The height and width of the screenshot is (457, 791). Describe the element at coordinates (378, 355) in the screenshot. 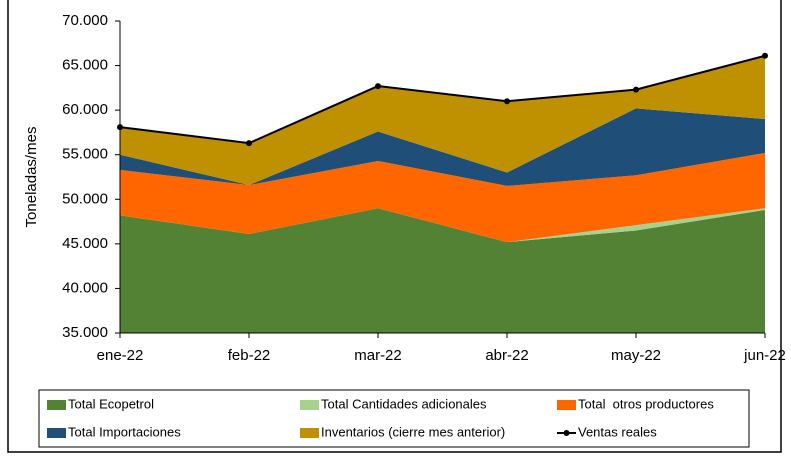

I see `x-tick-label: mar-22` at that location.